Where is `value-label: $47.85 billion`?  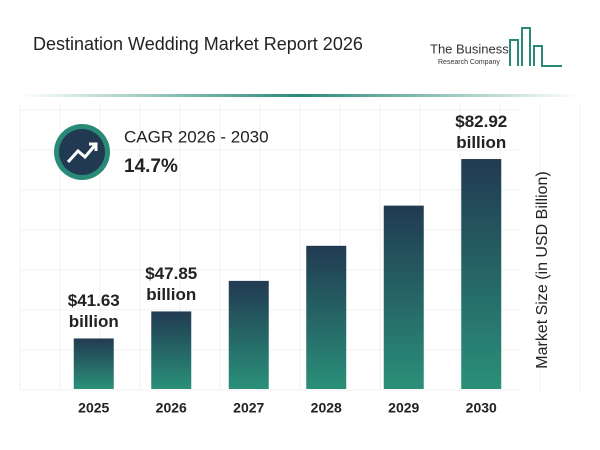
value-label: $47.85 billion is located at coordinates (171, 284).